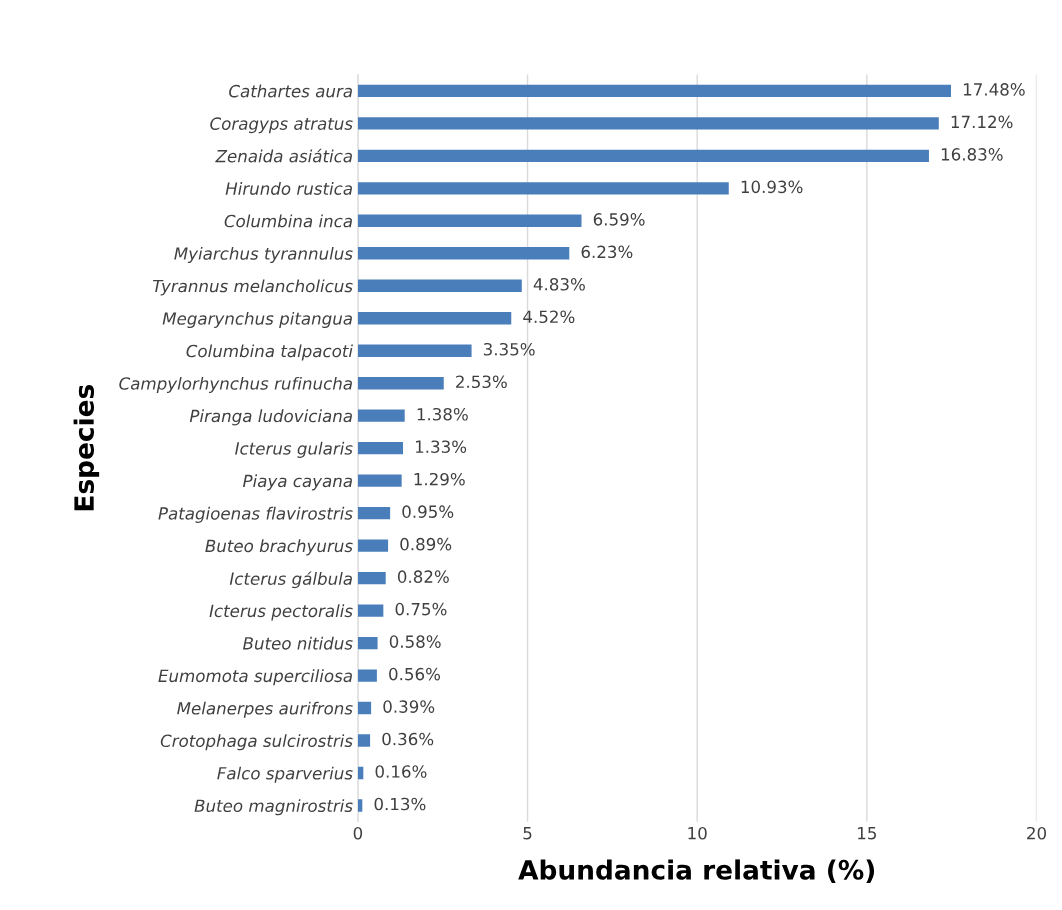  Describe the element at coordinates (421, 609) in the screenshot. I see `data-label: 0.75%` at that location.